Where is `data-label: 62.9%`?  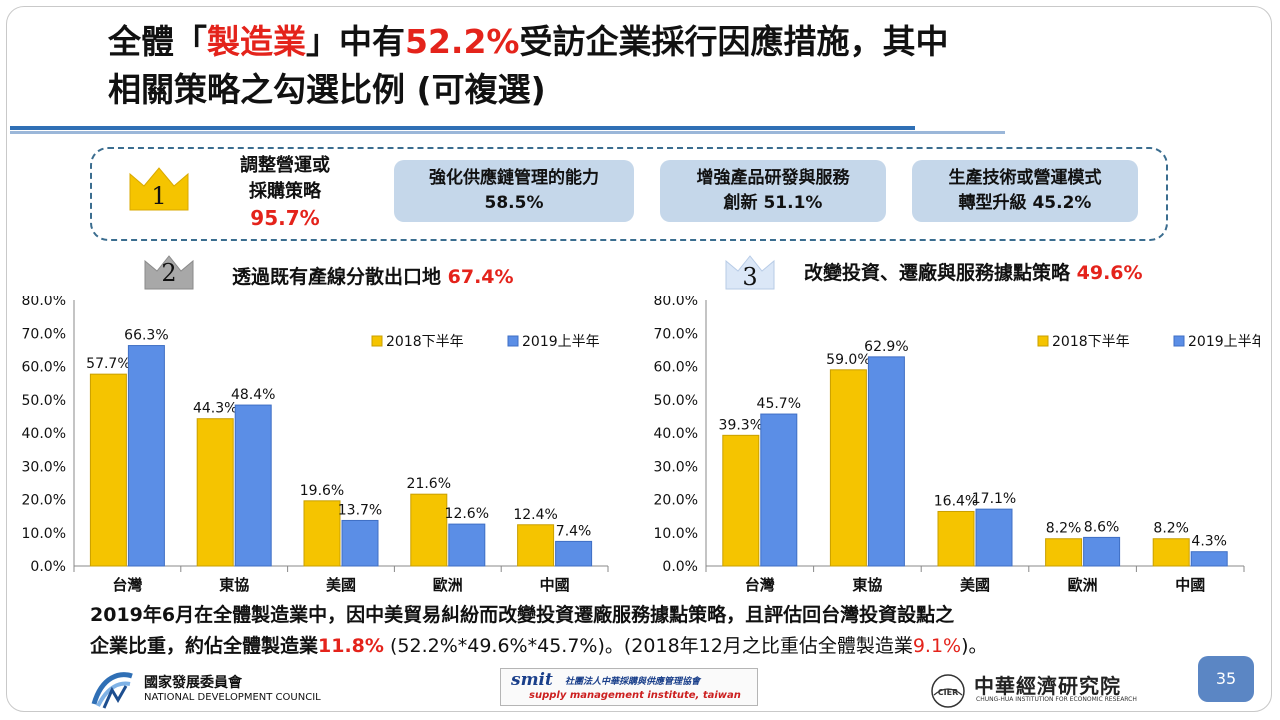 data-label: 62.9% is located at coordinates (886, 347).